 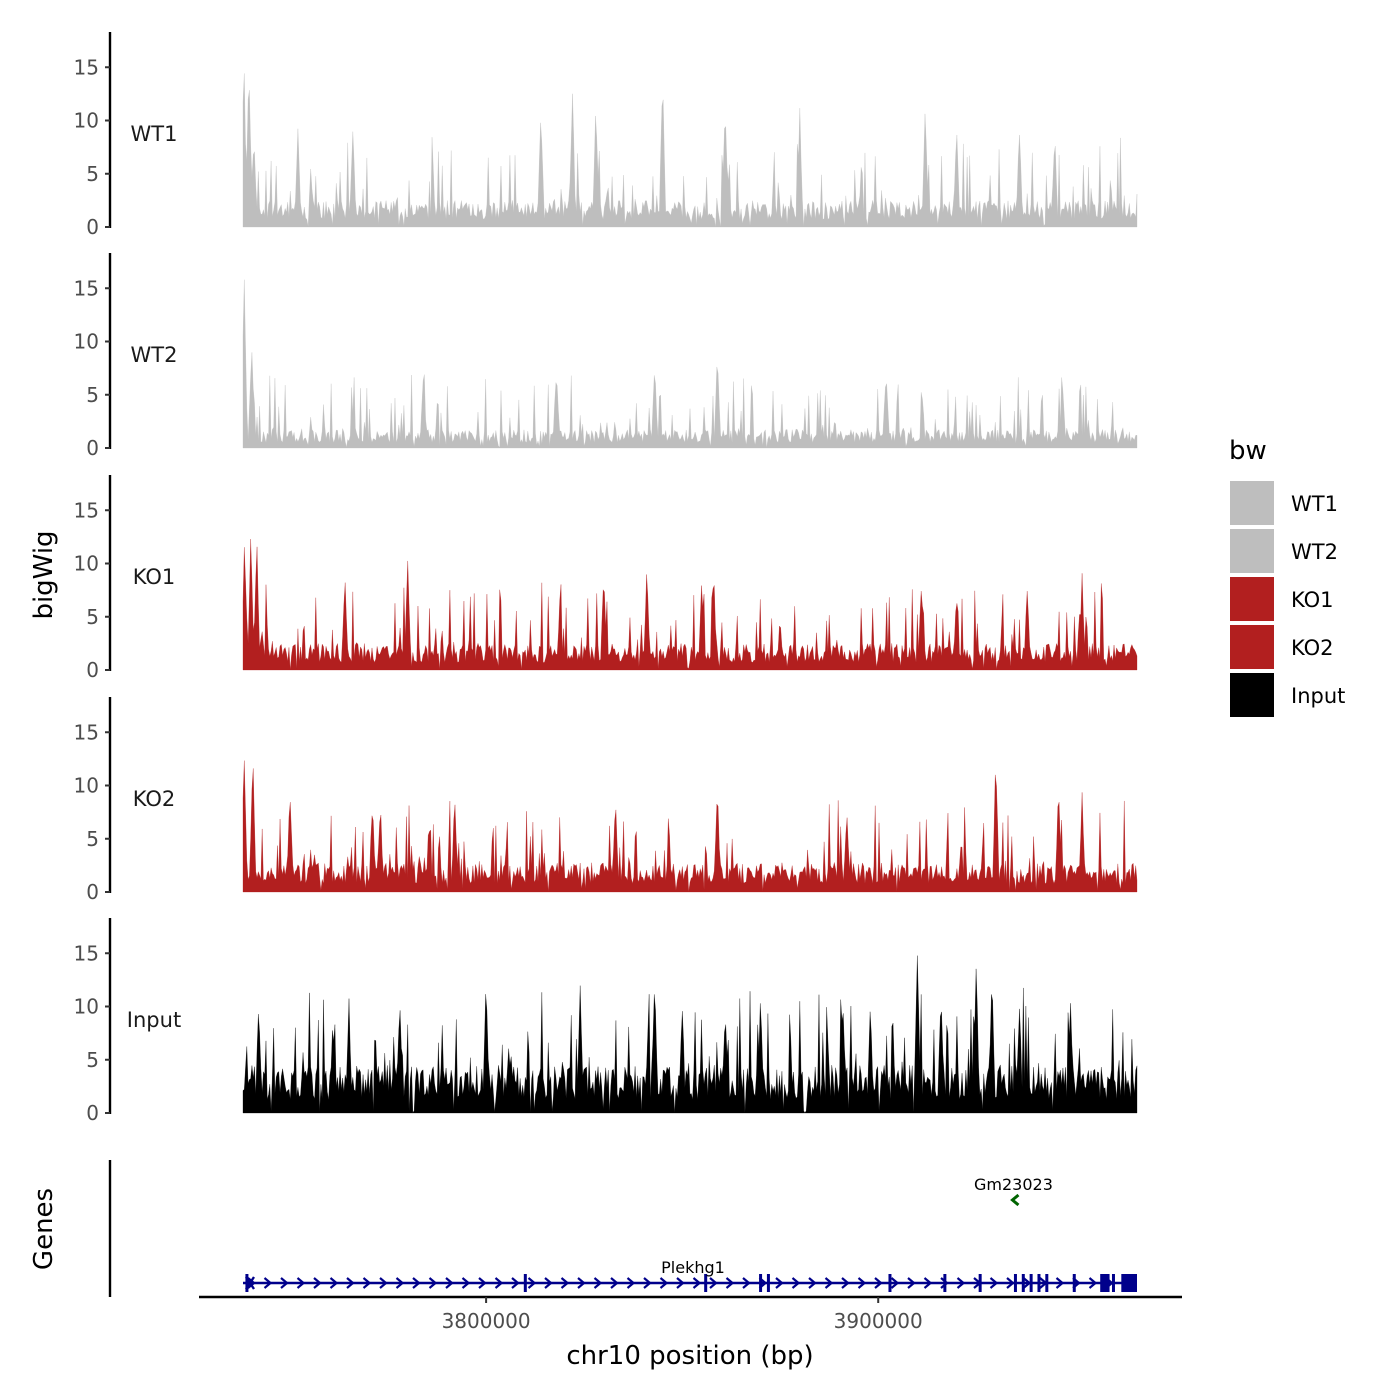 What do you see at coordinates (1284, 503) in the screenshot?
I see `legend-item-wt1: WT1` at bounding box center [1284, 503].